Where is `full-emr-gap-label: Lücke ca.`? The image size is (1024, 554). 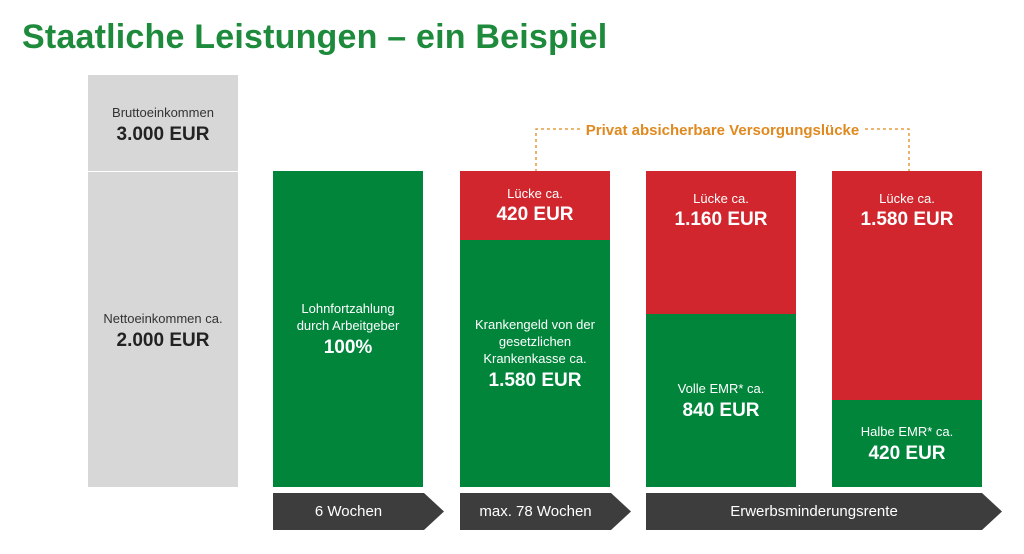 full-emr-gap-label: Lücke ca. is located at coordinates (721, 198).